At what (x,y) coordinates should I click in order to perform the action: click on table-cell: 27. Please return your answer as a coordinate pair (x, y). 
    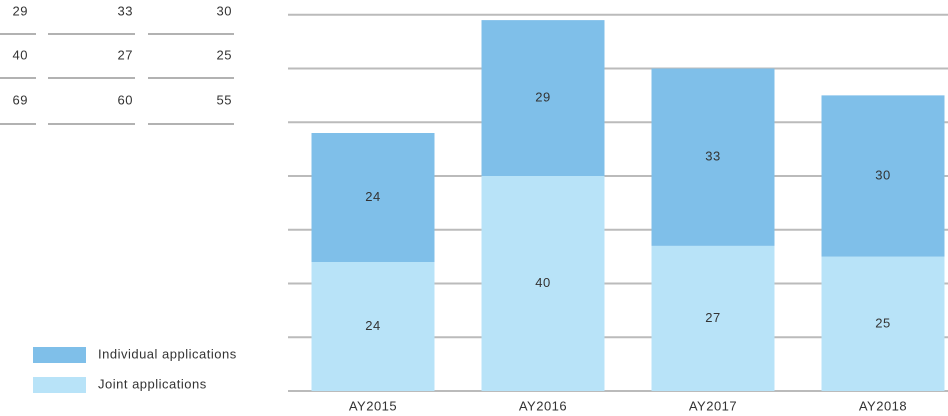
    Looking at the image, I should click on (125, 54).